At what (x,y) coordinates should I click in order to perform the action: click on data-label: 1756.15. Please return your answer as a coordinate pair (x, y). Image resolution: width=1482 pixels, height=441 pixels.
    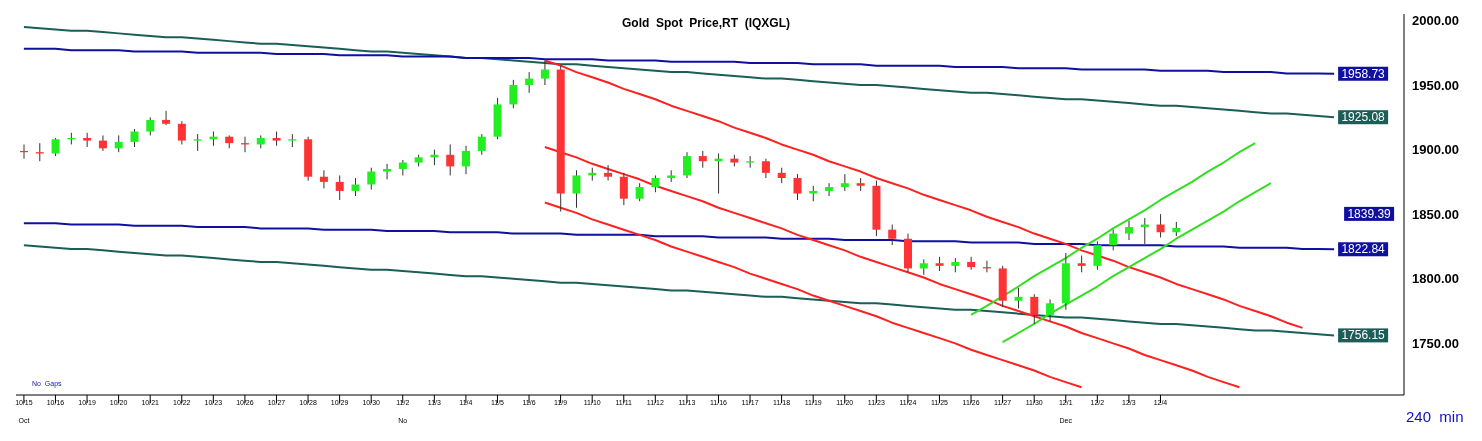
    Looking at the image, I should click on (1363, 335).